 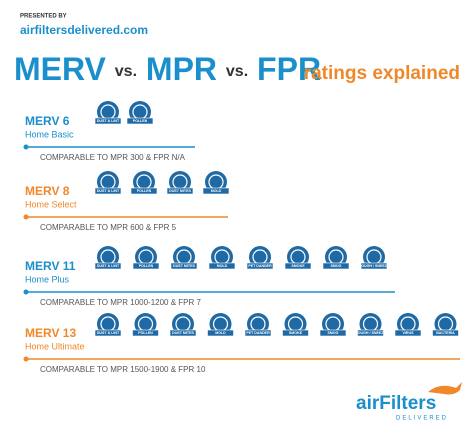 What do you see at coordinates (396, 403) in the screenshot?
I see `footer-logo: airFilters` at bounding box center [396, 403].